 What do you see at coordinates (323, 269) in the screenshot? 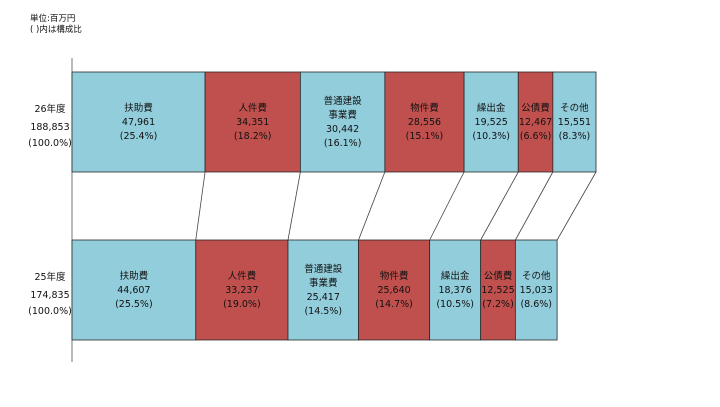
I see `segment-label-1-2: 普通建設` at bounding box center [323, 269].